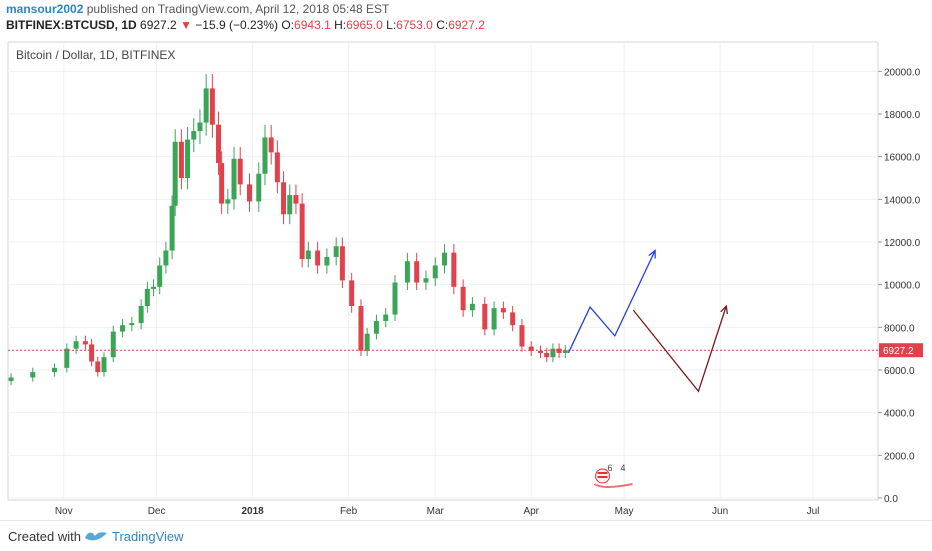 The height and width of the screenshot is (551, 932). I want to click on y-tick-label: 12000.0, so click(902, 243).